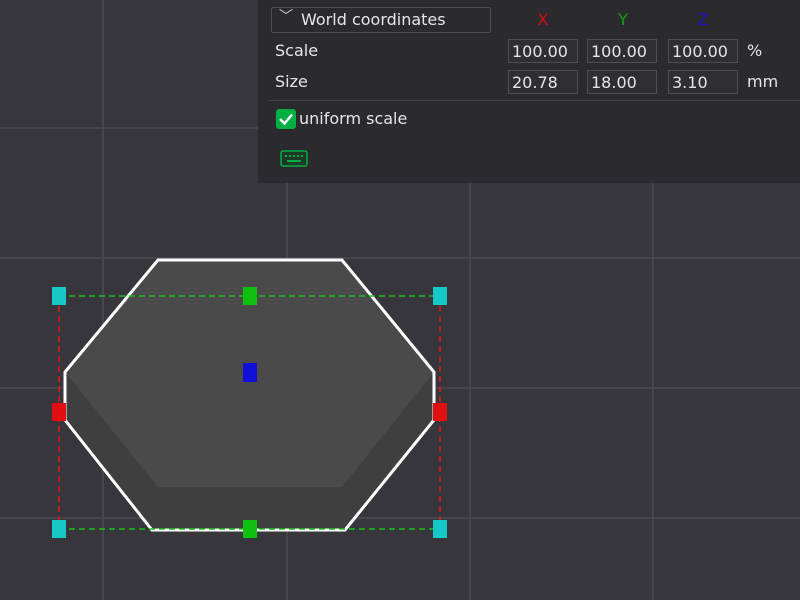 This screenshot has width=800, height=600. I want to click on dropdown-text: World coordinates, so click(373, 19).